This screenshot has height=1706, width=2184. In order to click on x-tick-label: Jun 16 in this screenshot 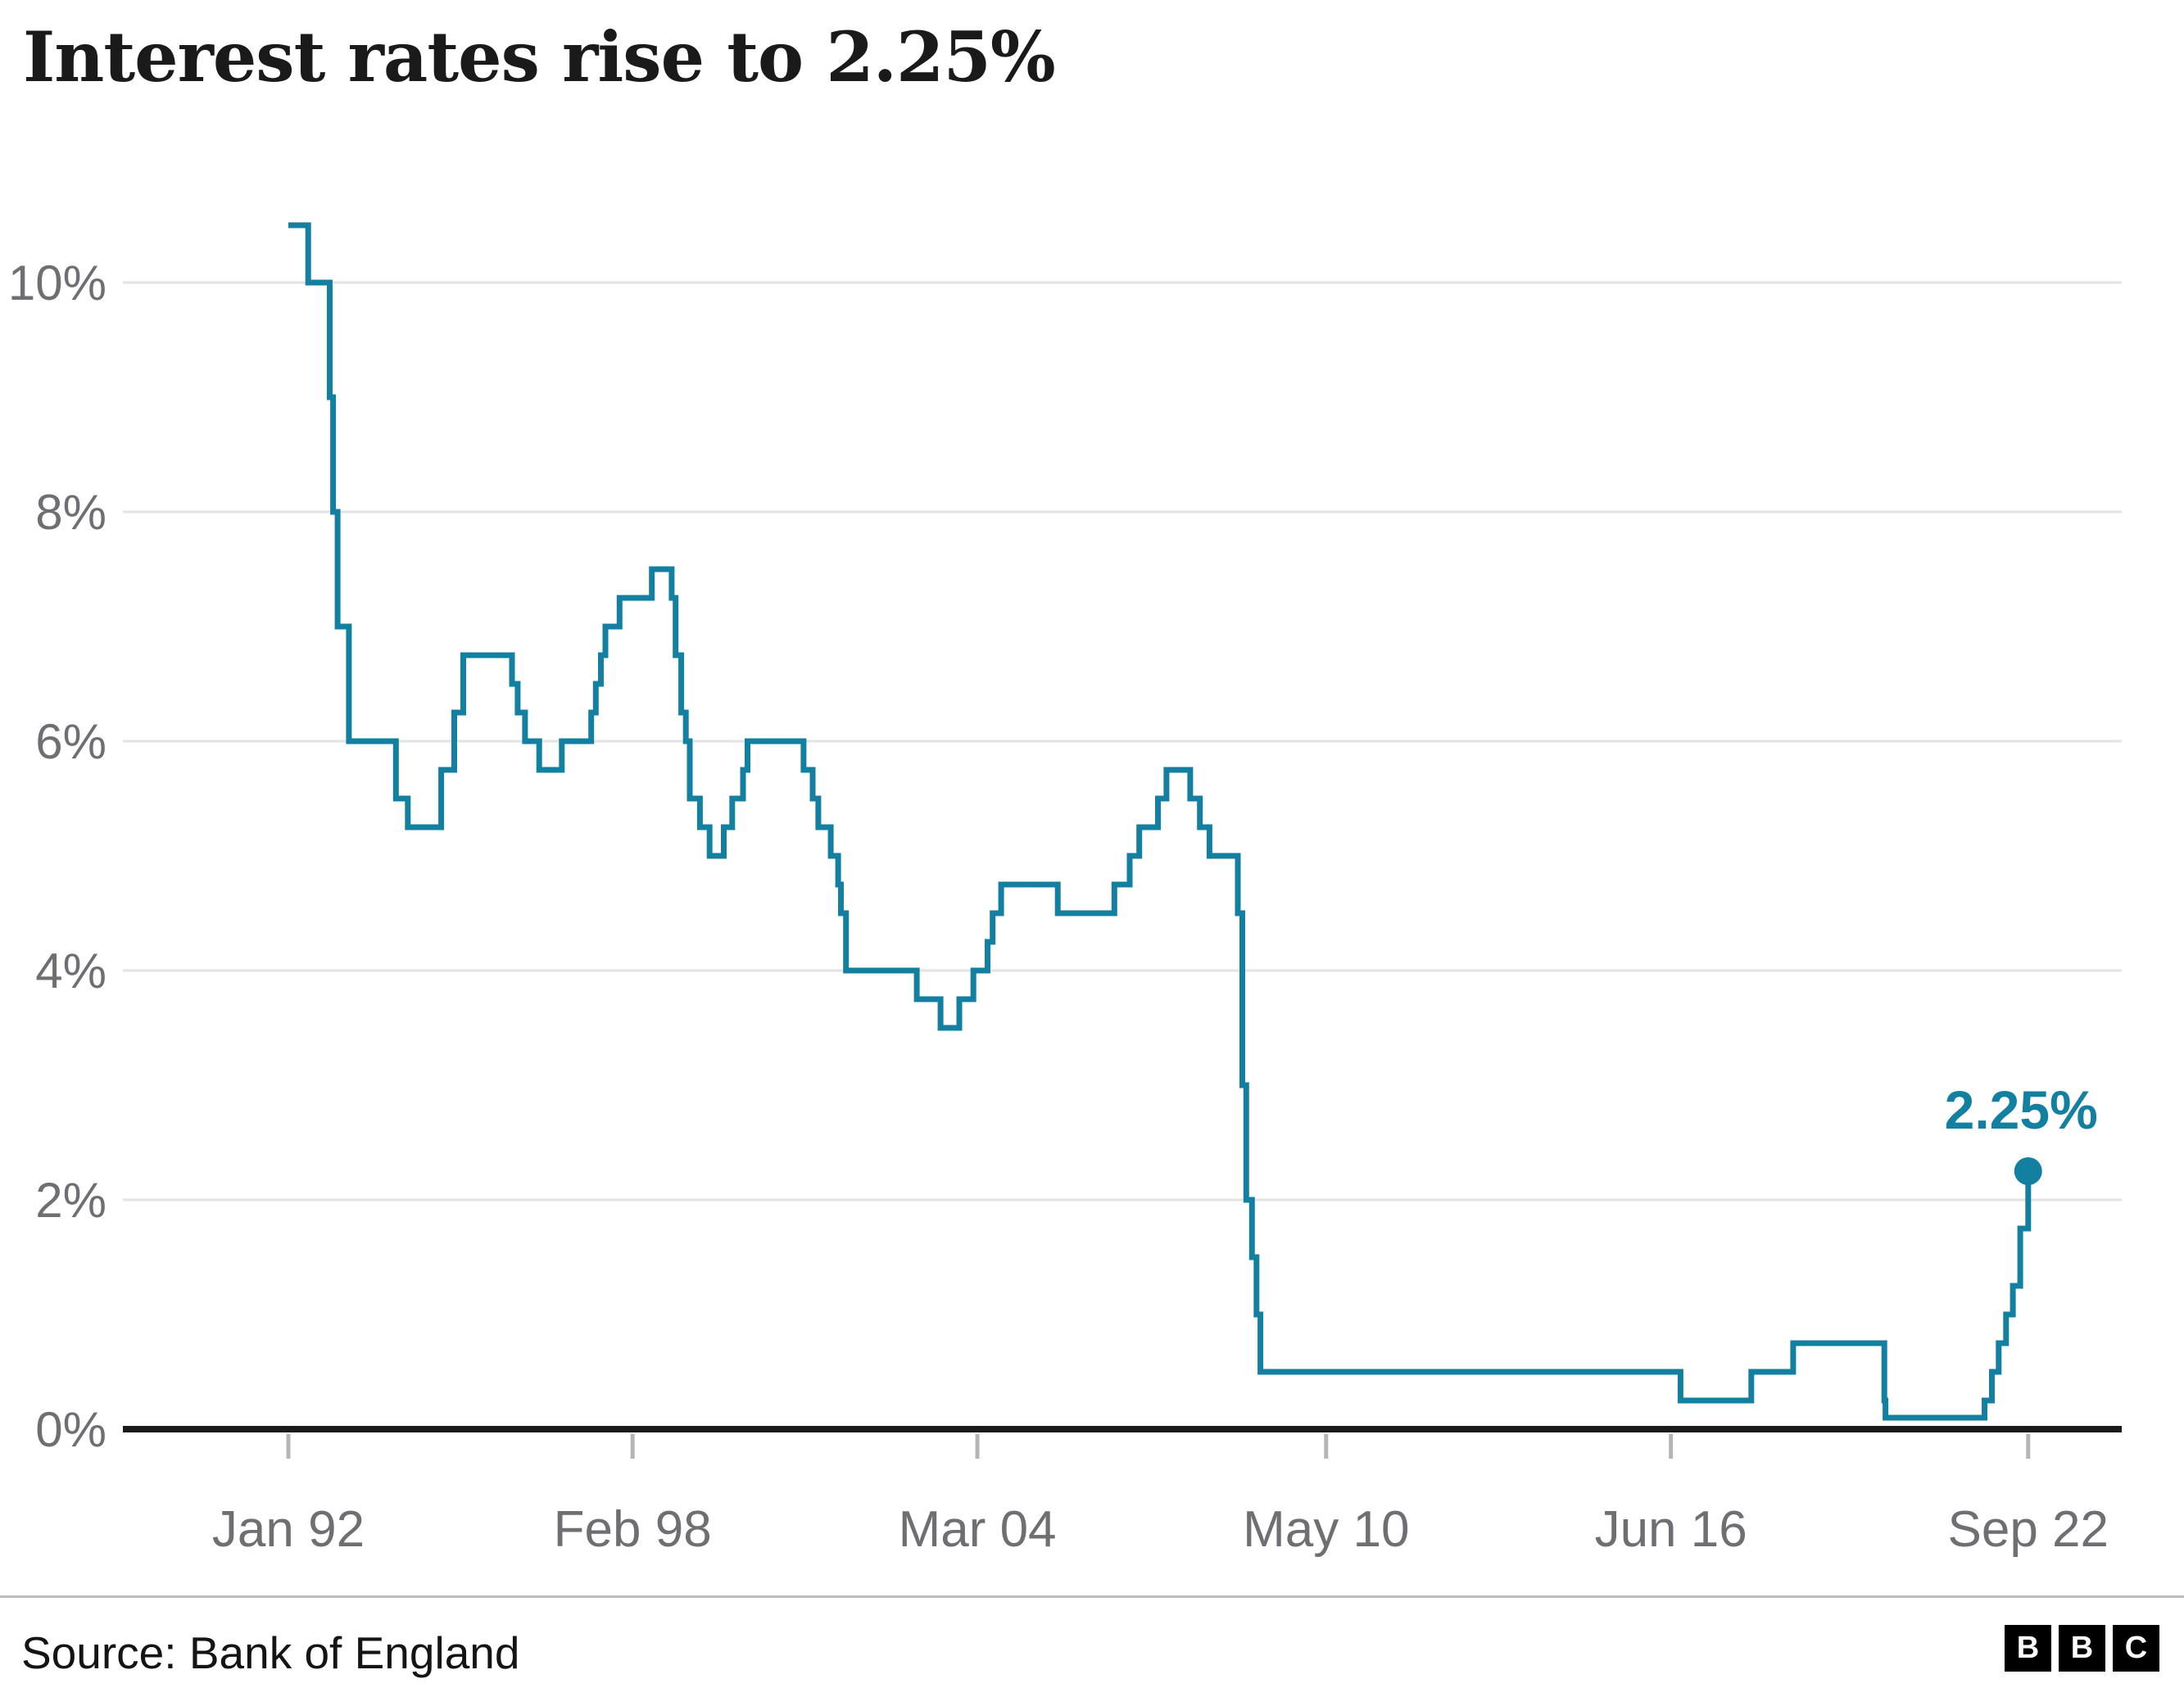, I will do `click(1671, 1529)`.